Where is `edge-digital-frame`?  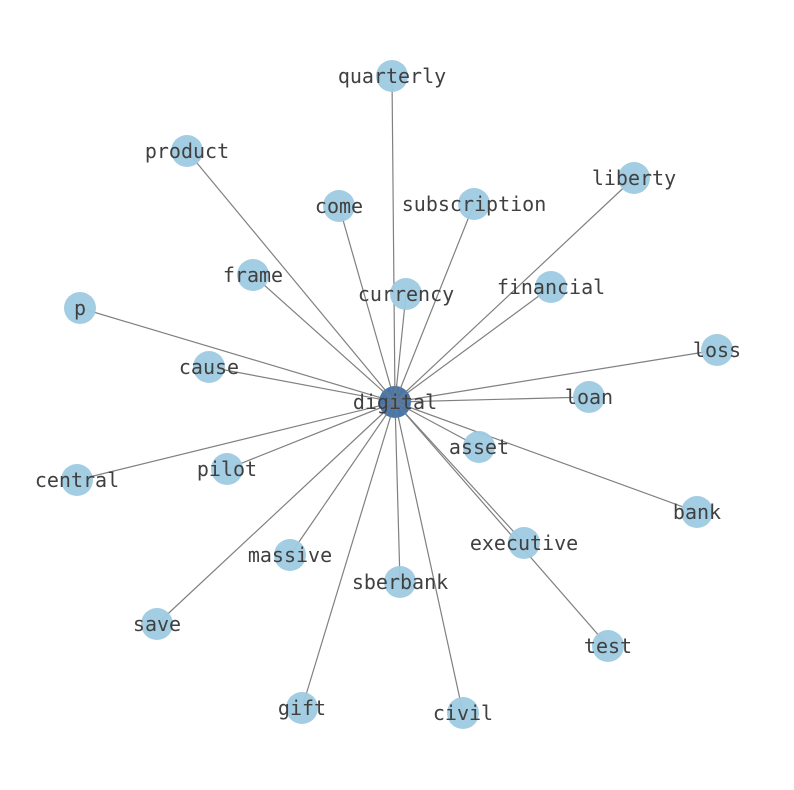
edge-digital-frame is located at coordinates (324, 338).